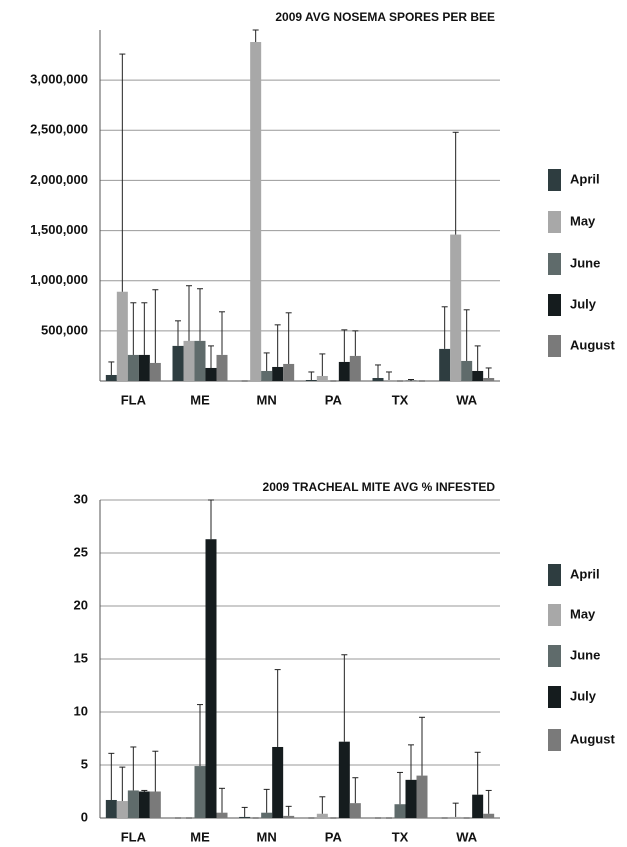 The image size is (627, 847). I want to click on y-tick-label: 10, so click(81, 710).